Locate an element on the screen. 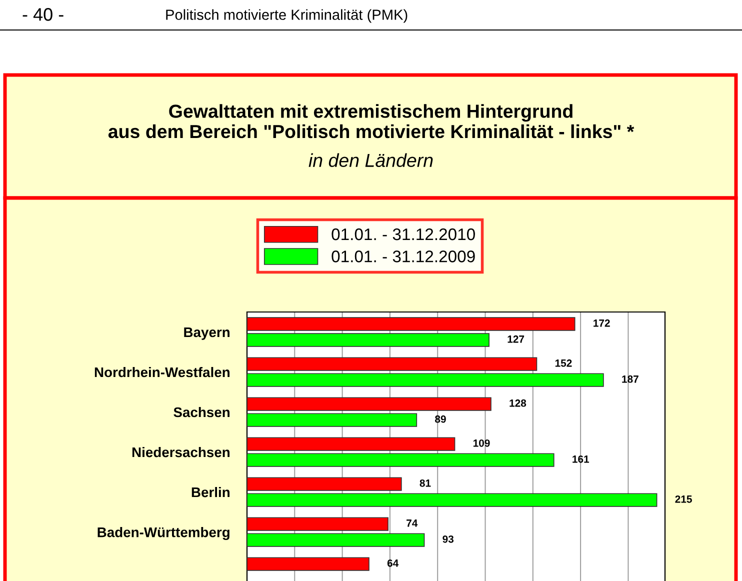 The width and height of the screenshot is (742, 581). data-label: 152 is located at coordinates (563, 363).